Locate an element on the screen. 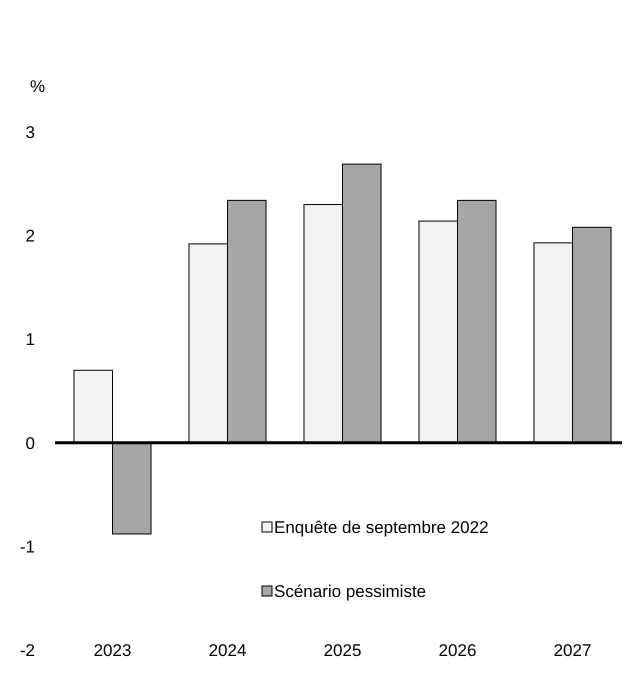 The image size is (630, 683). y-tick-label: -2 is located at coordinates (27, 650).